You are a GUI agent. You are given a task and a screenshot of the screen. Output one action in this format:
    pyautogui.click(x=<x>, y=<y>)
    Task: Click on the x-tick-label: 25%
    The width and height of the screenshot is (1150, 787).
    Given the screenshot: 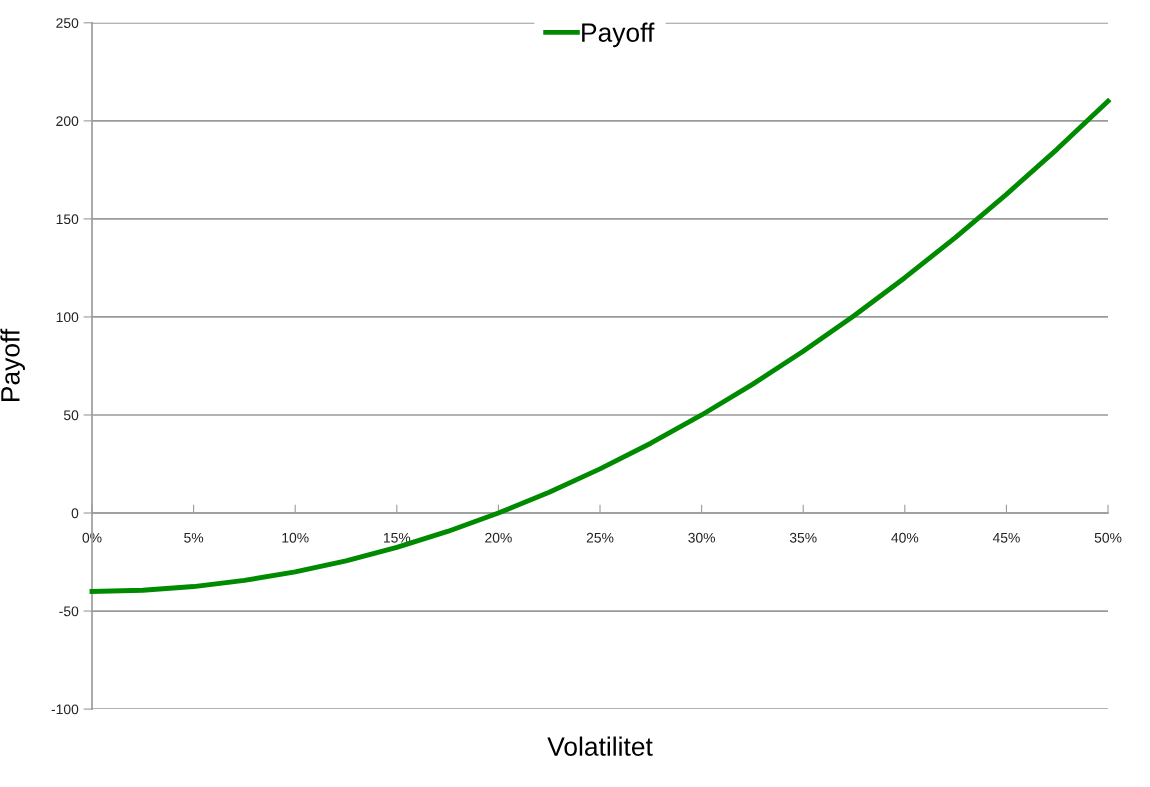 What is the action you would take?
    pyautogui.click(x=600, y=537)
    